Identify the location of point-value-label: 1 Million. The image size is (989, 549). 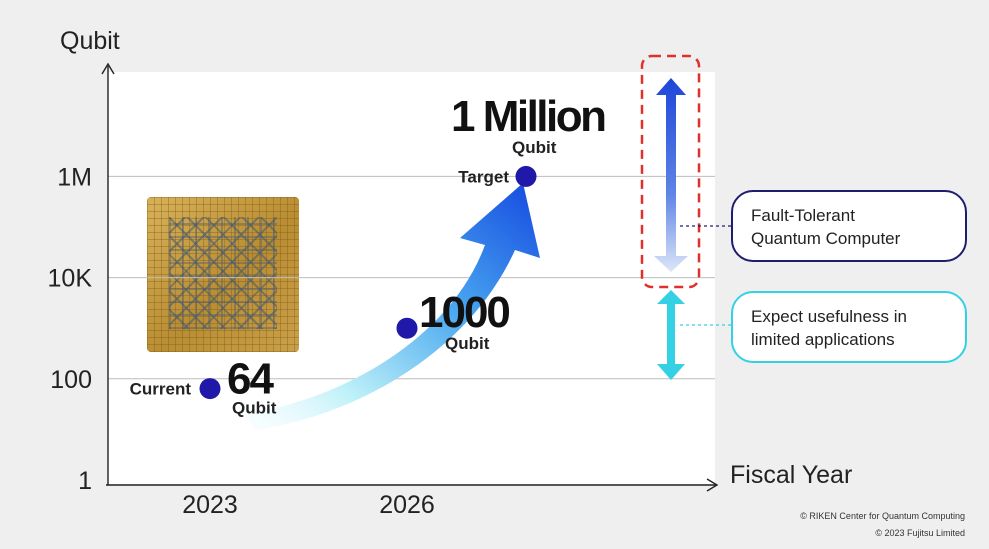
(528, 116).